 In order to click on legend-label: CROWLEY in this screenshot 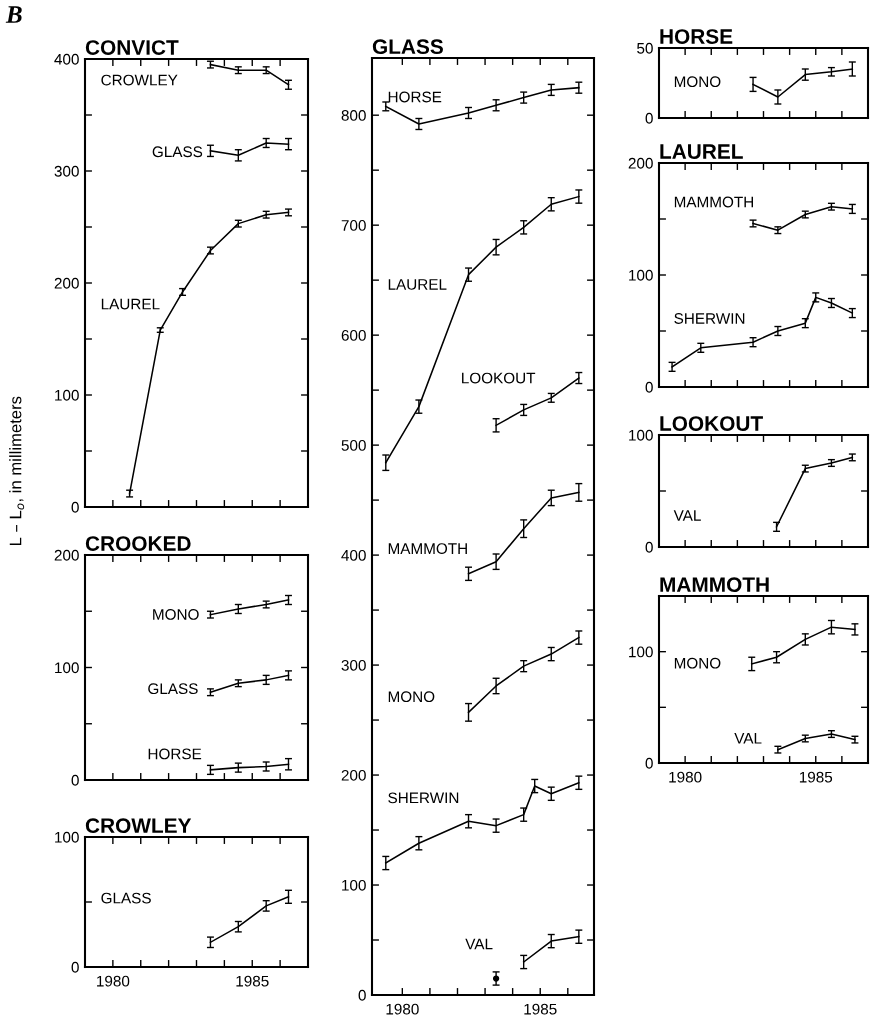, I will do `click(139, 80)`.